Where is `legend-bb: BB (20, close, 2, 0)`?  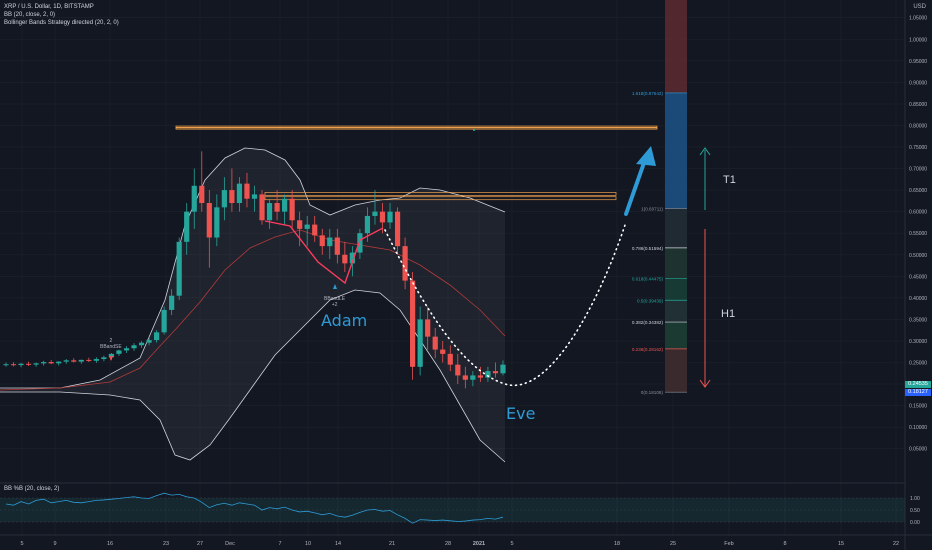
legend-bb: BB (20, close, 2, 0) is located at coordinates (30, 15).